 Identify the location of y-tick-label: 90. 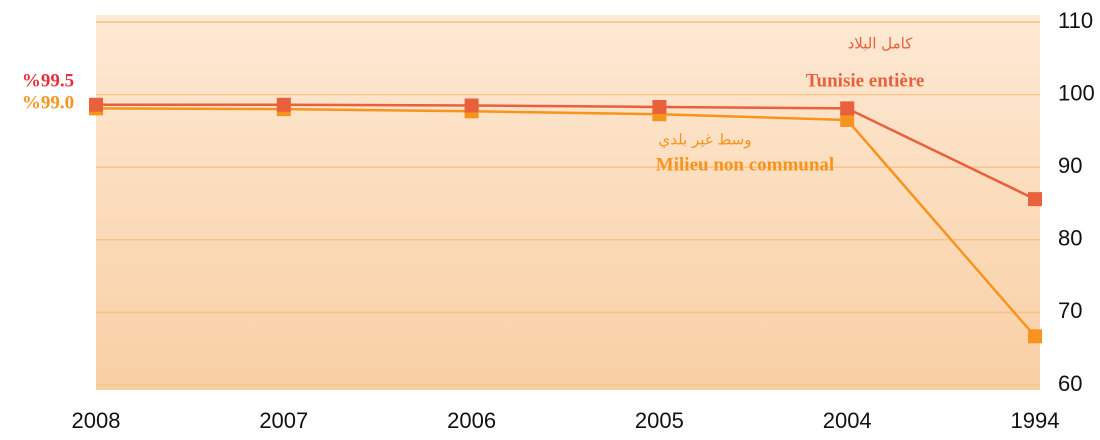
(1070, 165).